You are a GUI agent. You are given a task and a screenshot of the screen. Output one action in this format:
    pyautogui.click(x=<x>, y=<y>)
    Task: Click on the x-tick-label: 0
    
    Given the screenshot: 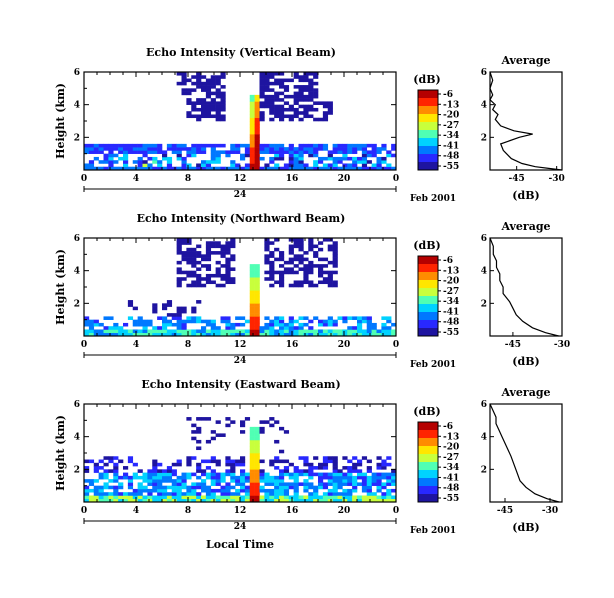 What is the action you would take?
    pyautogui.click(x=84, y=345)
    